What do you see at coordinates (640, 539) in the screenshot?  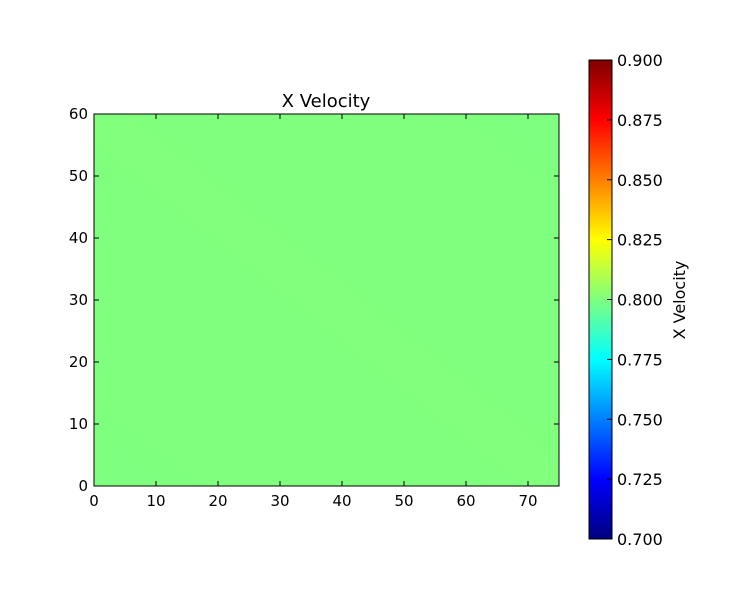 I see `colorbar-tick-label: 0.700` at bounding box center [640, 539].